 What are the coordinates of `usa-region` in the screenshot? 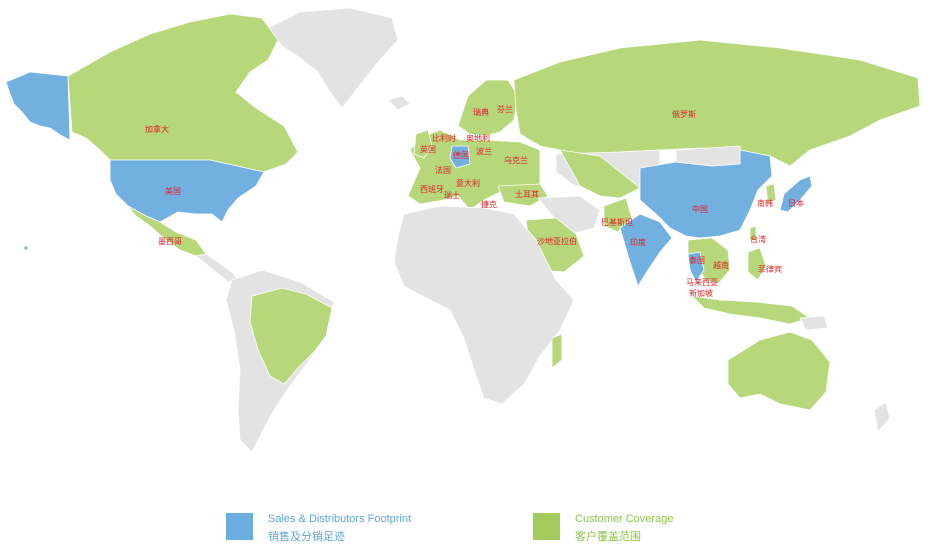 It's located at (187, 191).